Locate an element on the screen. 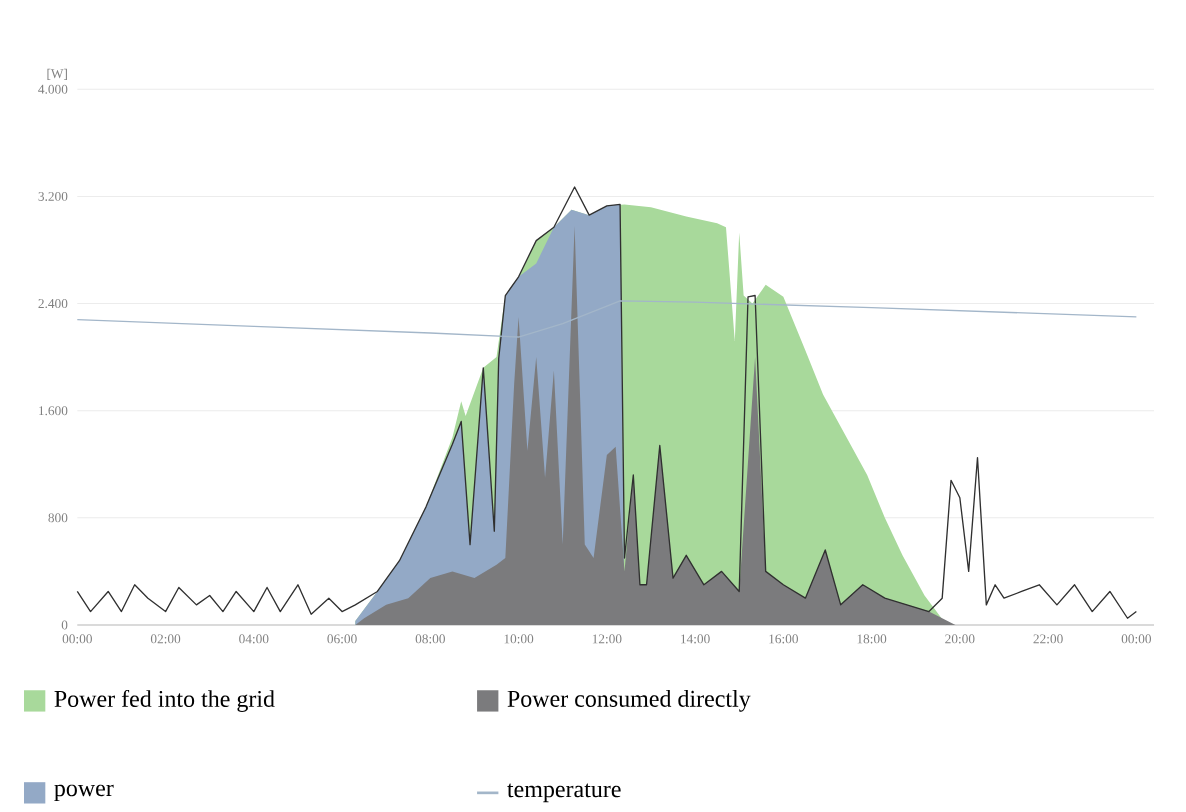 This screenshot has height=812, width=1186. legend-label: power is located at coordinates (84, 792).